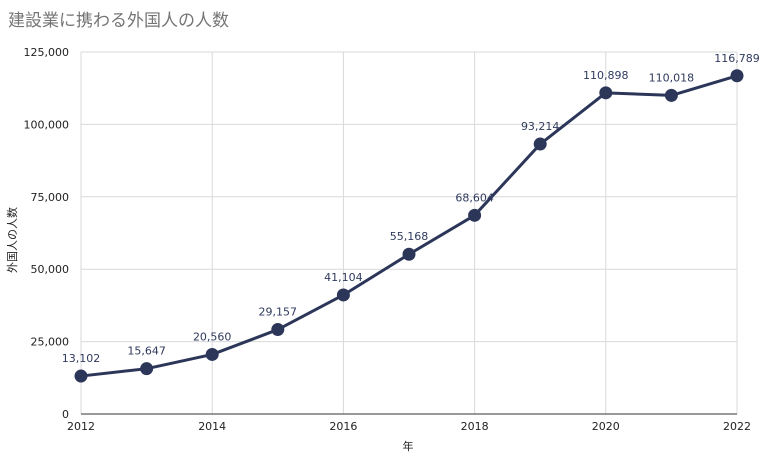  Describe the element at coordinates (408, 446) in the screenshot. I see `x-axis-label: 年` at that location.